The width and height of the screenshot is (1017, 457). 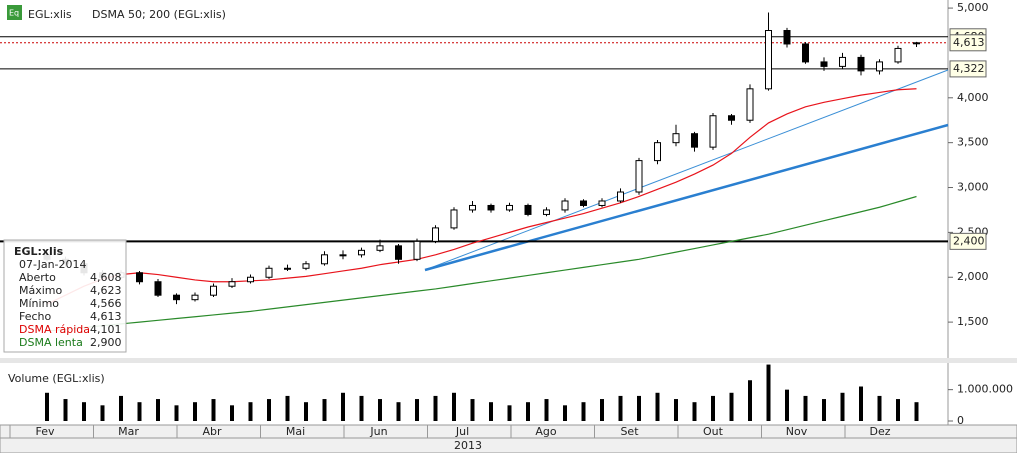 I want to click on panel-divider, so click(x=508, y=360).